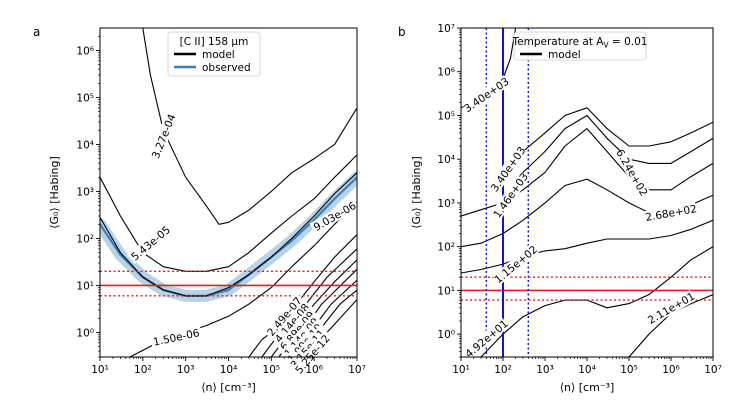 This screenshot has height=414, width=736. Describe the element at coordinates (214, 42) in the screenshot. I see `legend-title: [C II] 158 μm` at that location.